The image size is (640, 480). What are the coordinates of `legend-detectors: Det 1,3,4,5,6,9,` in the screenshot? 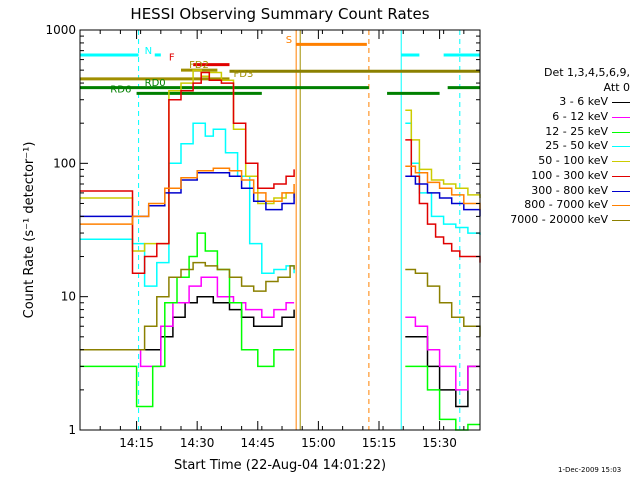 It's located at (586, 72).